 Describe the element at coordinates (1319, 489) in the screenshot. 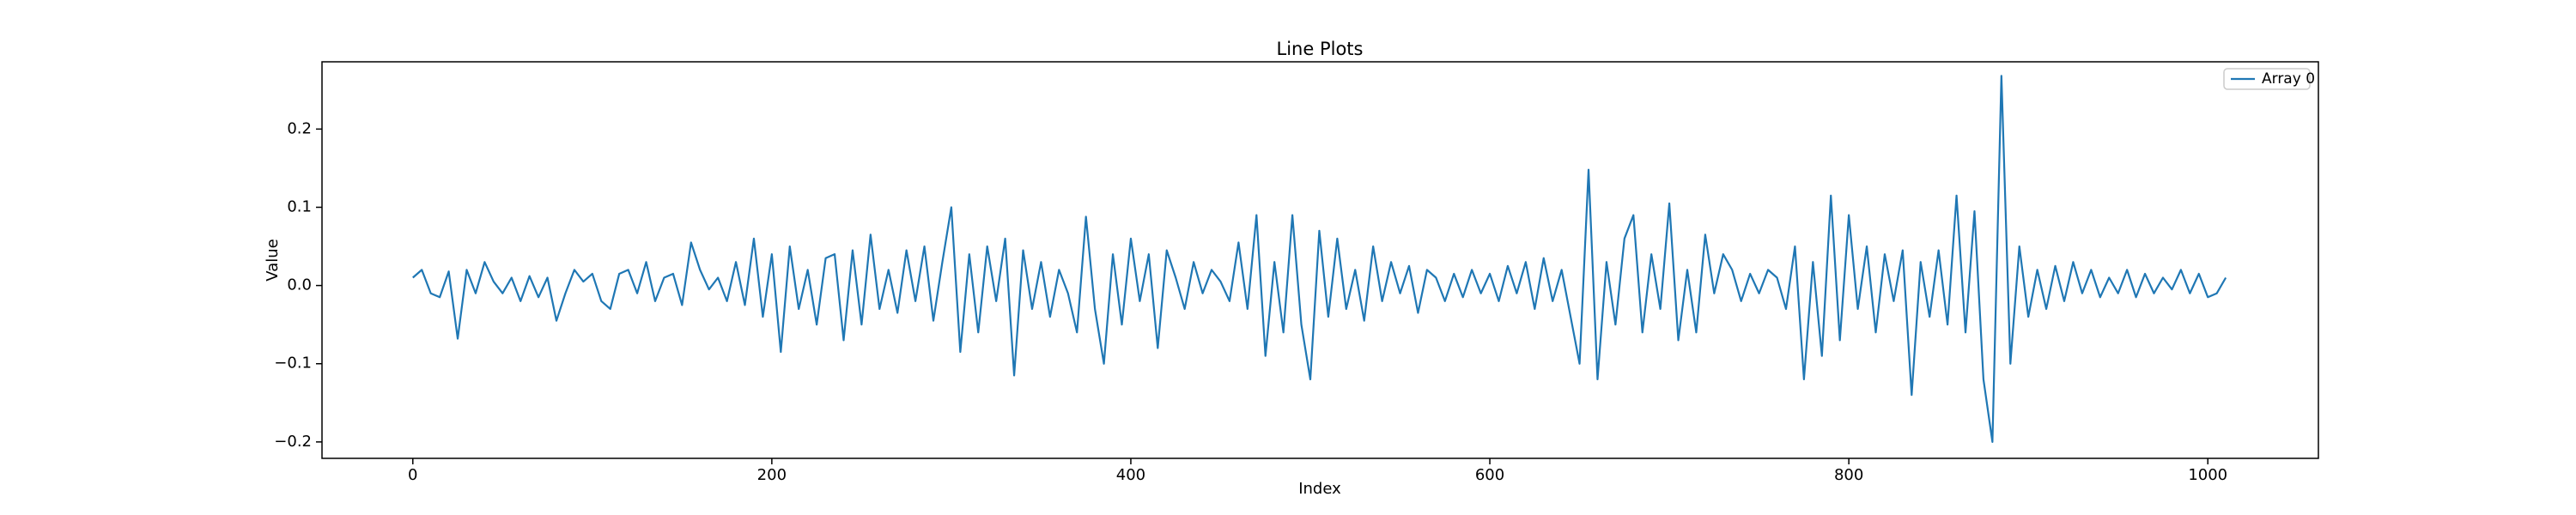

I see `x-axis-label: Index` at that location.